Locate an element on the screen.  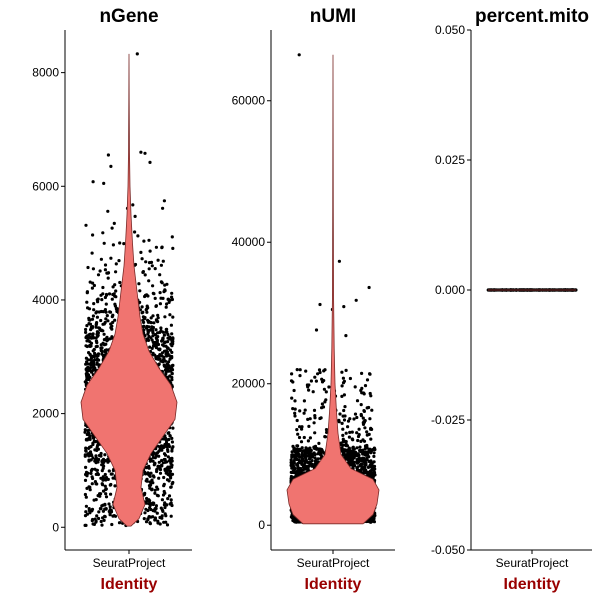
y-tick-label: 4000 is located at coordinates (45, 300).